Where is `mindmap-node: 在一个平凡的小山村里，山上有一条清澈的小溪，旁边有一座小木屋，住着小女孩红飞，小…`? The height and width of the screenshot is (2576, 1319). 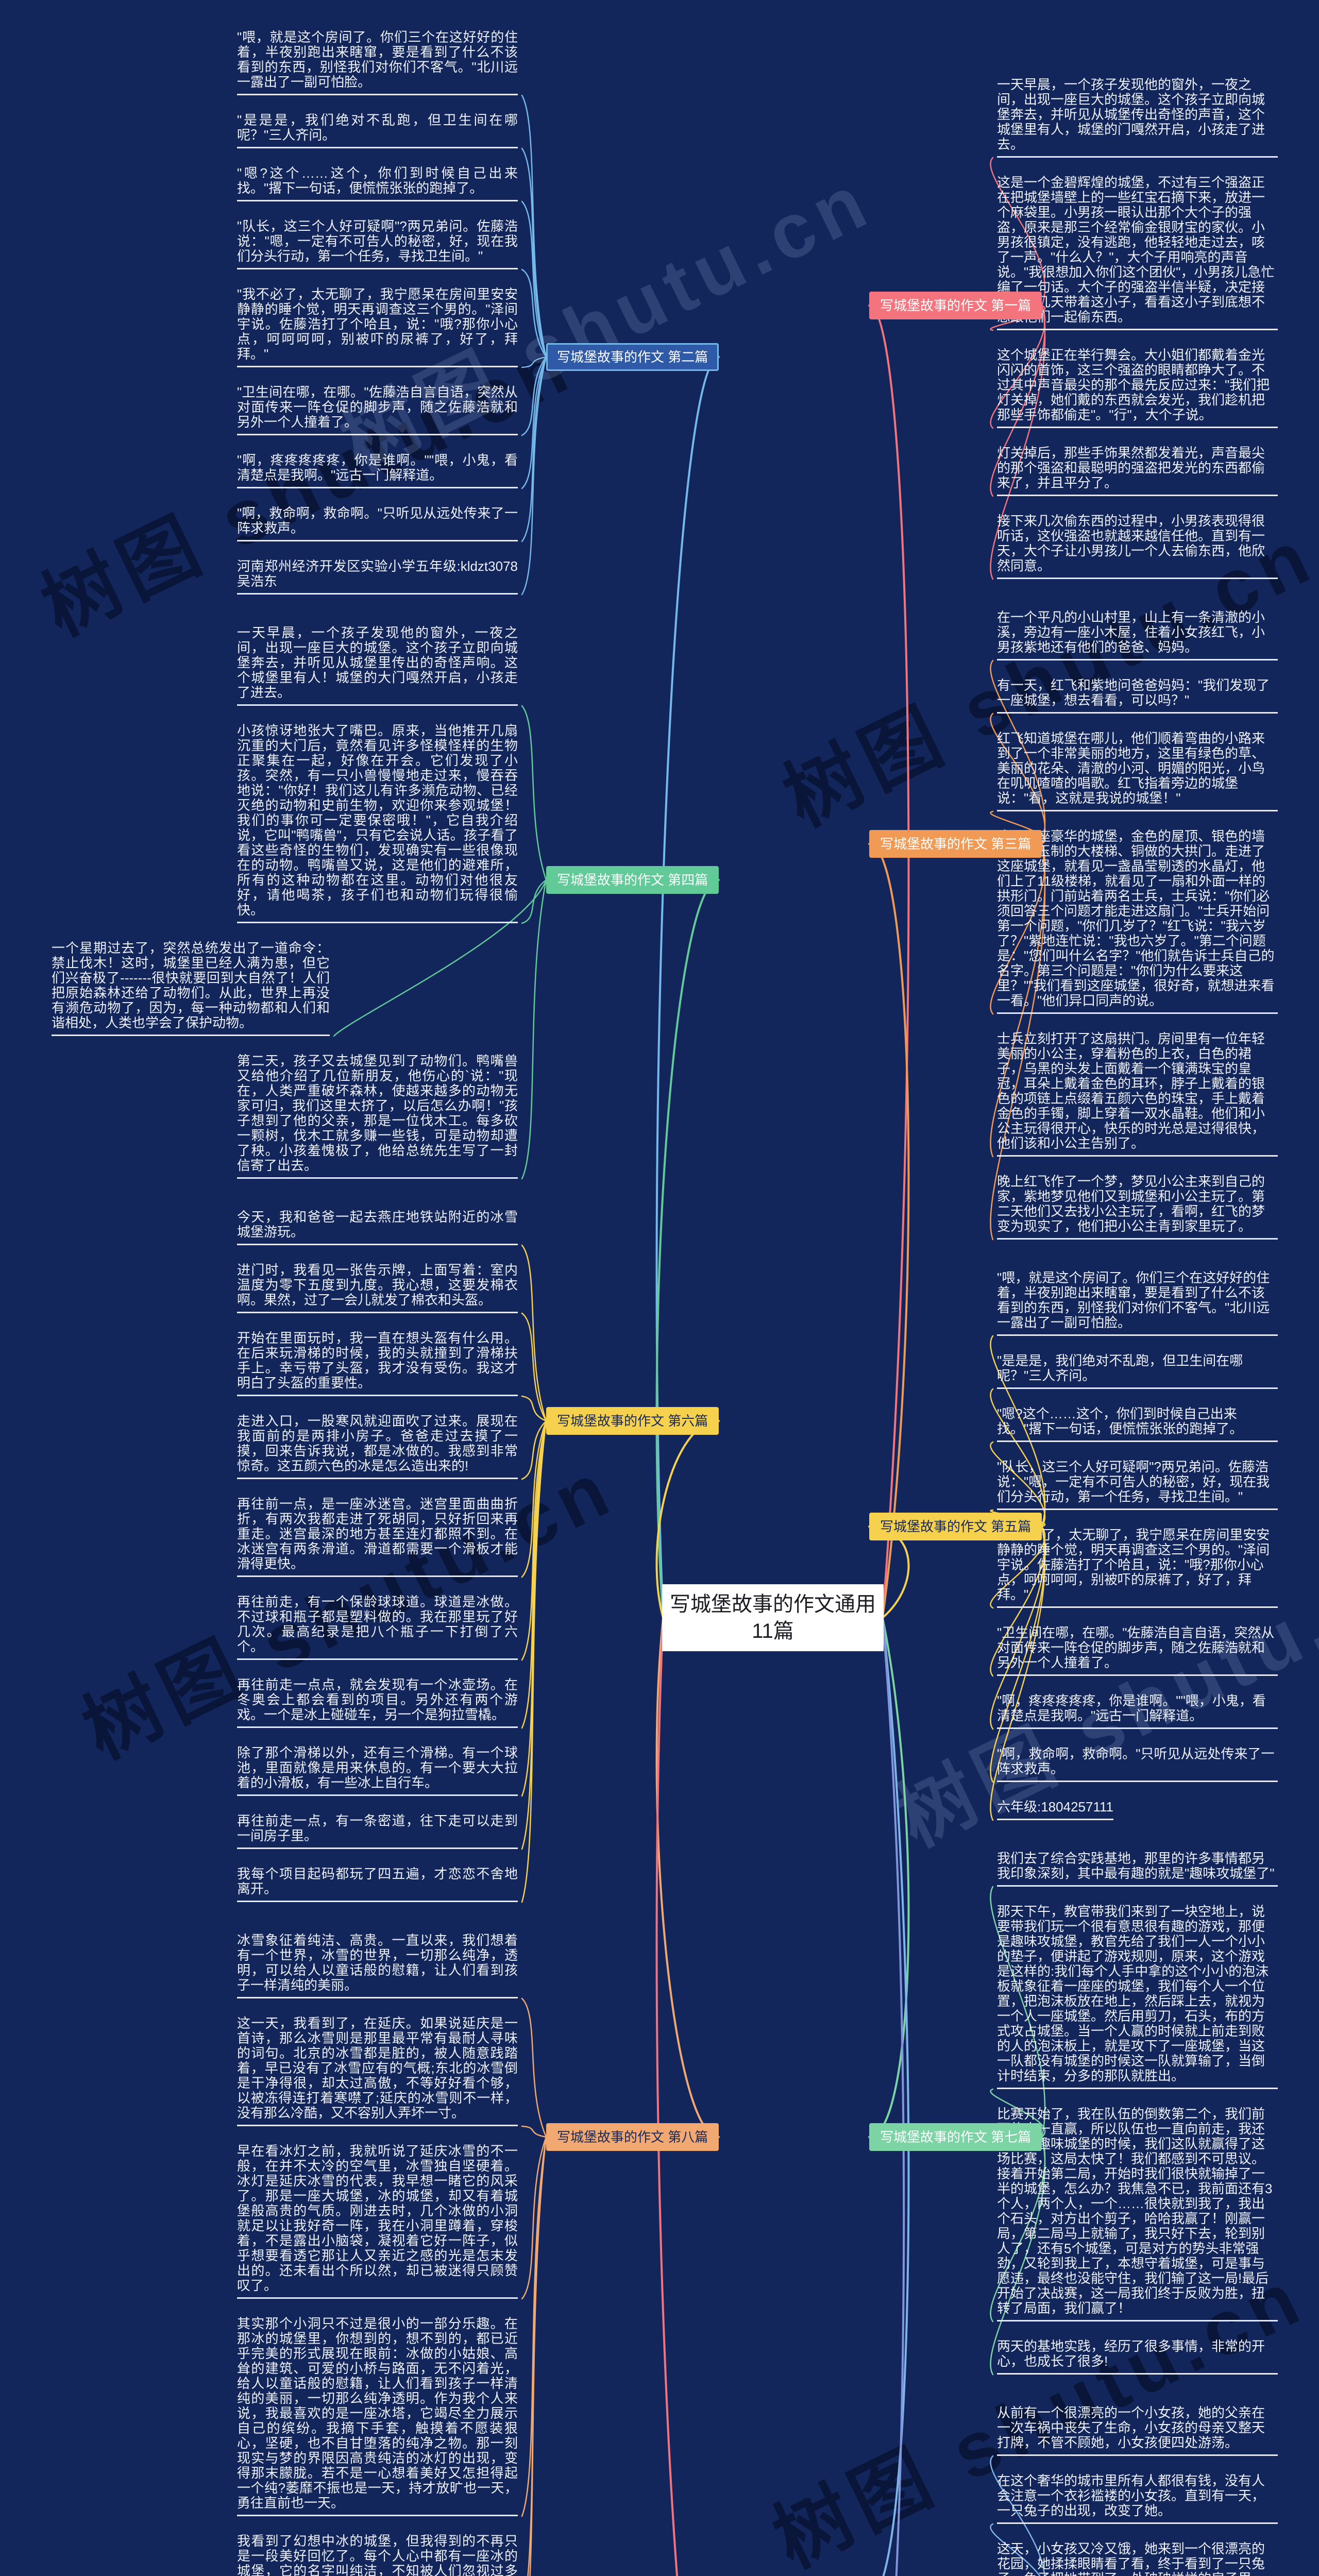 mindmap-node: 在一个平凡的小山村里，山上有一条清澈的小溪，旁边有一座小木屋，住着小女孩红飞，小… is located at coordinates (1137, 635).